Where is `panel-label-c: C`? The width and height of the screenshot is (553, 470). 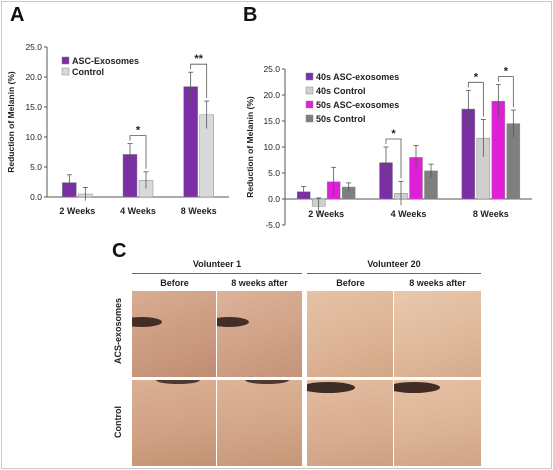
panel-label-c: C is located at coordinates (119, 251).